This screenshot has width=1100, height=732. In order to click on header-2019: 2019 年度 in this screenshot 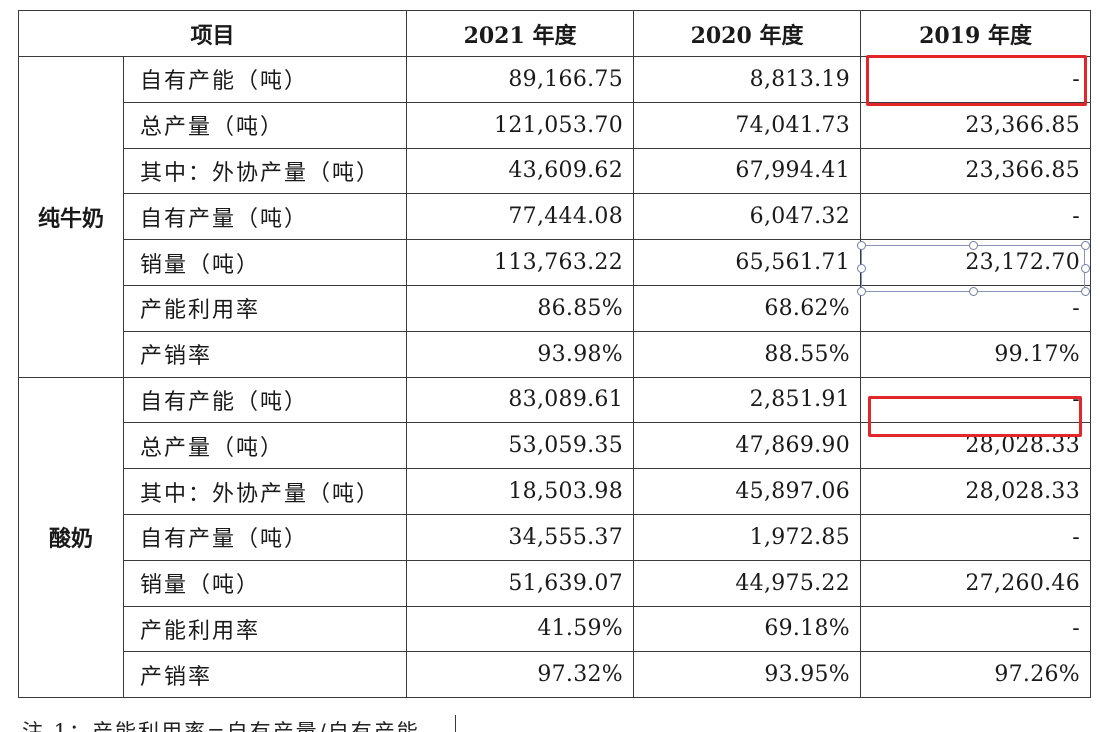, I will do `click(976, 33)`.